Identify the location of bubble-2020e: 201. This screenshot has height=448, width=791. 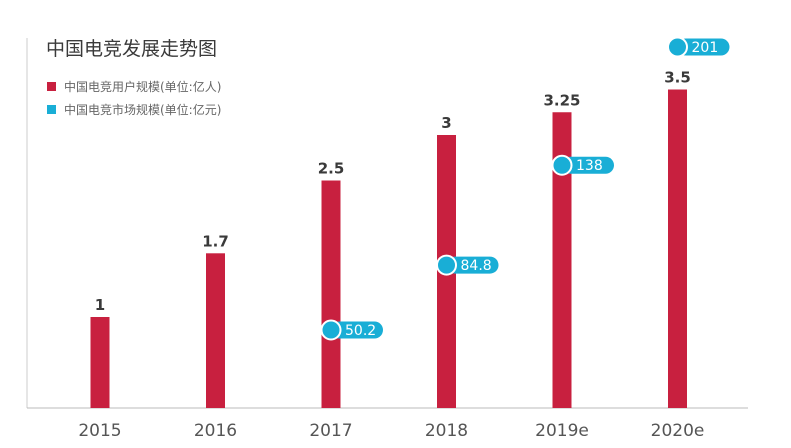
(698, 47).